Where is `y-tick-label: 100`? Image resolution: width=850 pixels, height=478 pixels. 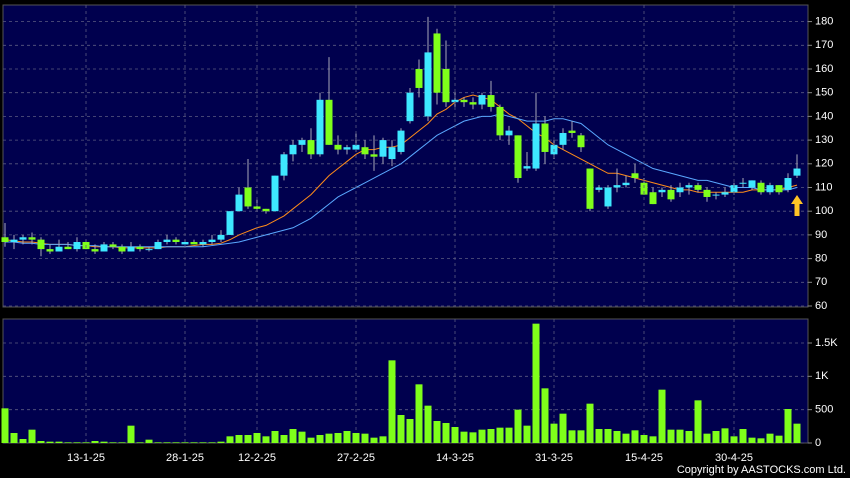 y-tick-label: 100 is located at coordinates (824, 211).